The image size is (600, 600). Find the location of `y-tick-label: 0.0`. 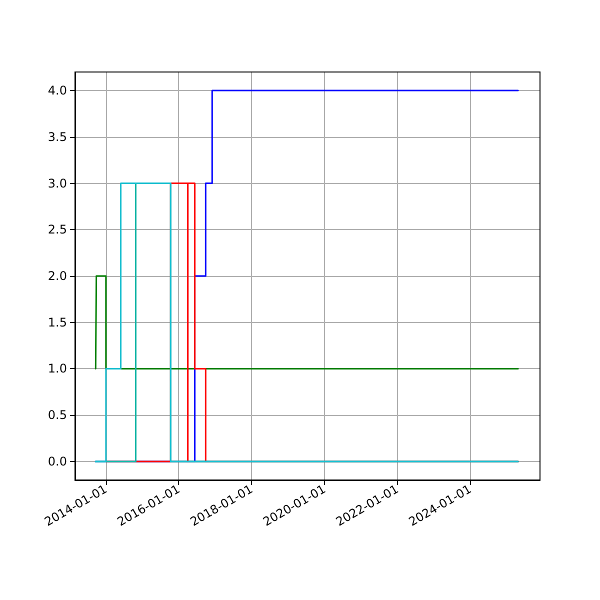

y-tick-label: 0.0 is located at coordinates (57, 461).